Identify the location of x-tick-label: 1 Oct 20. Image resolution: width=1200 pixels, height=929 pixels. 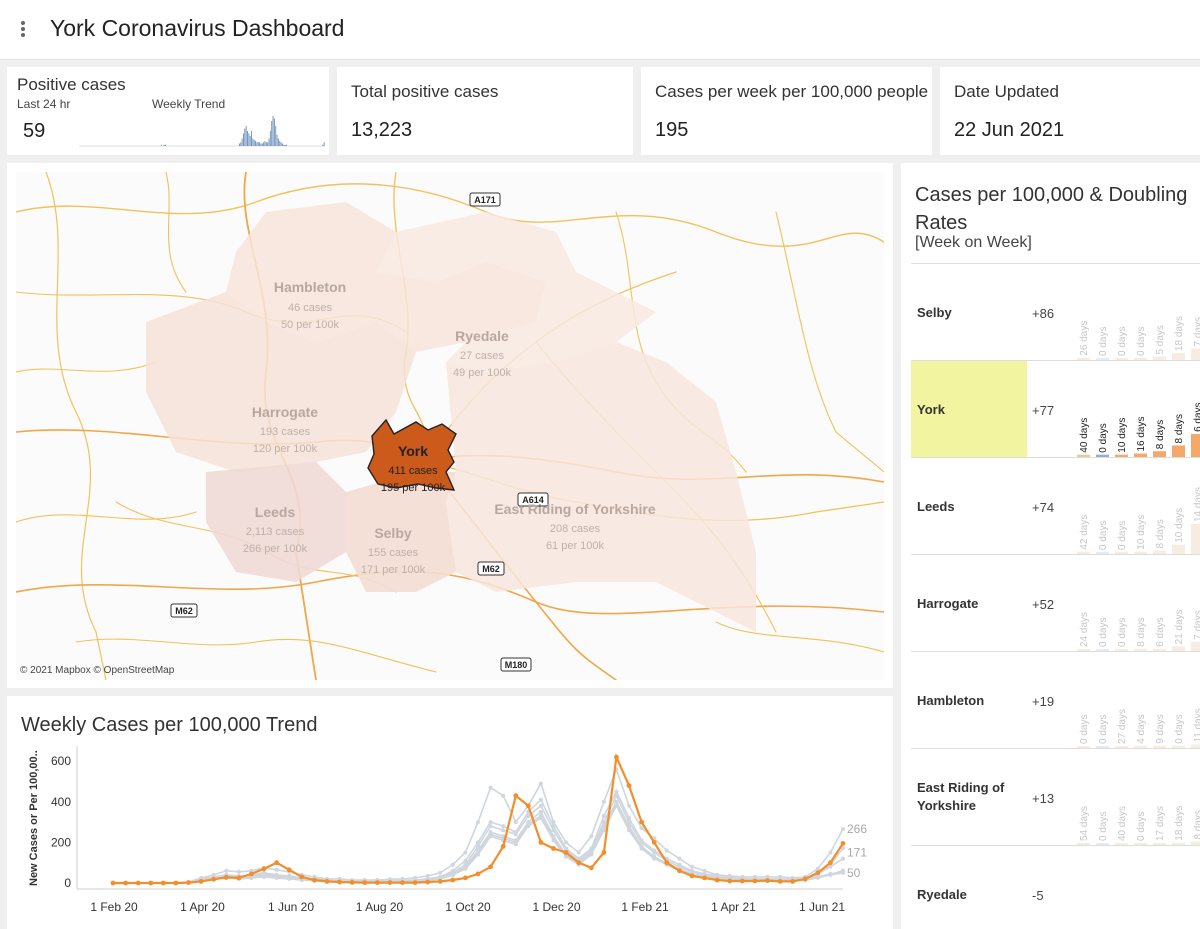
(468, 907).